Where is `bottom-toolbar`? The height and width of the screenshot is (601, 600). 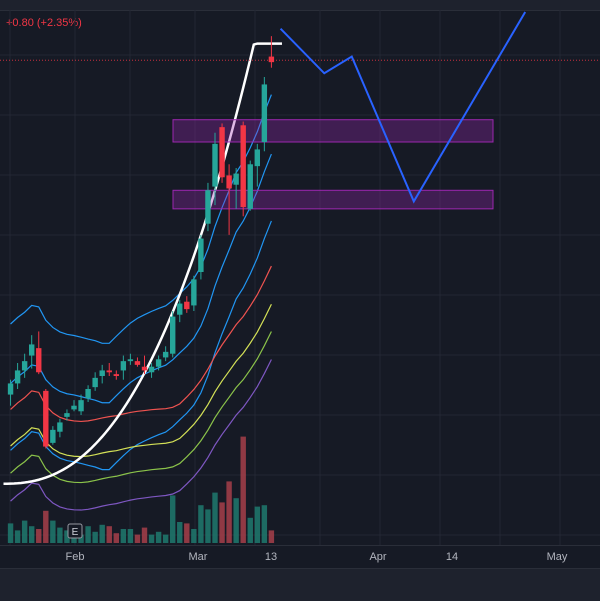 bottom-toolbar is located at coordinates (300, 584).